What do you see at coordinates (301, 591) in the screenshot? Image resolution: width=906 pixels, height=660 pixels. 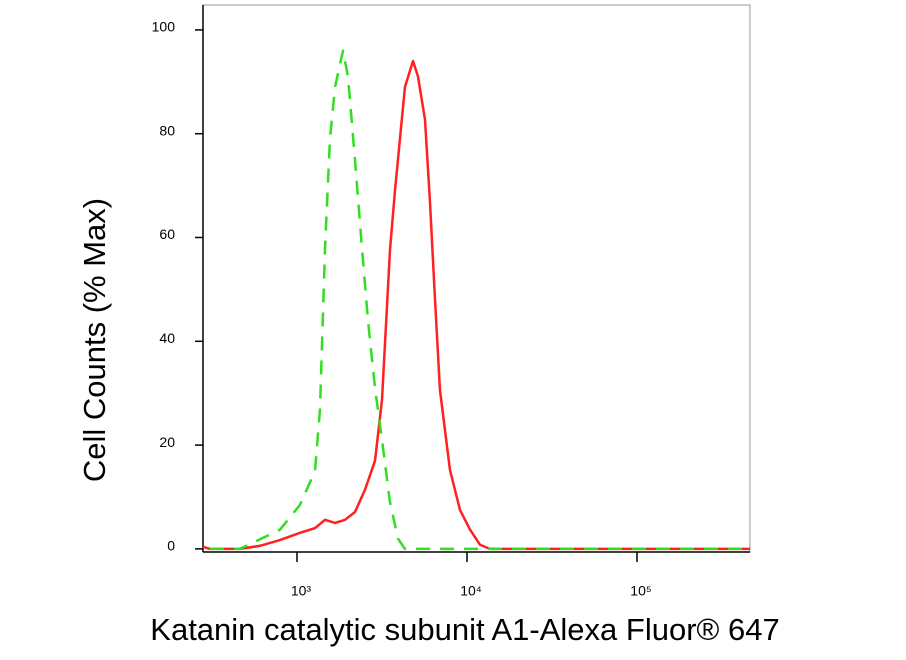 I see `x-tick-label: 10³` at bounding box center [301, 591].